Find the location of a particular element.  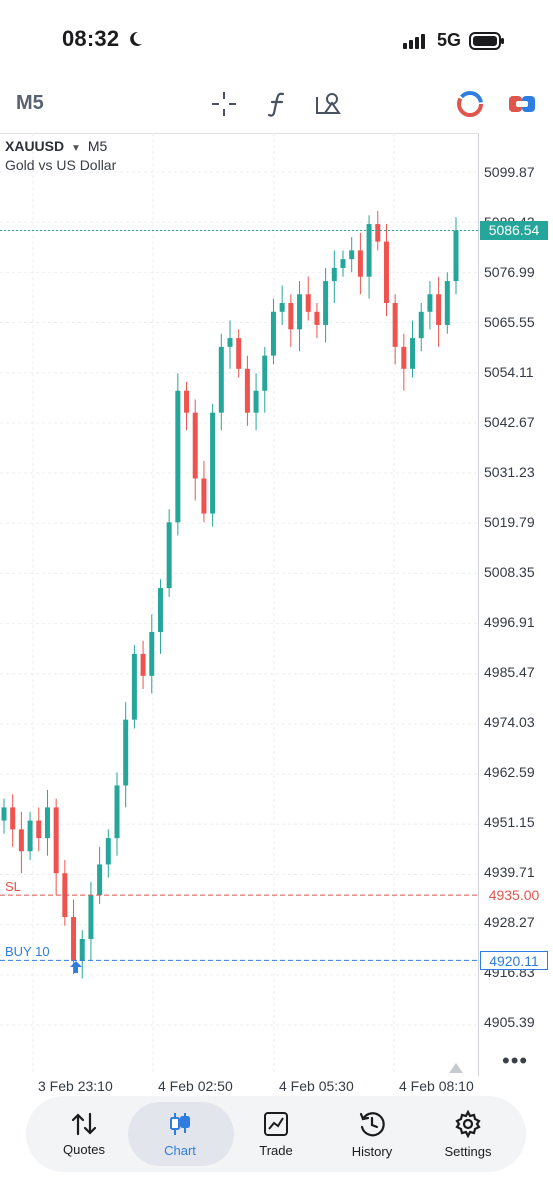

moon-icon is located at coordinates (135, 38).